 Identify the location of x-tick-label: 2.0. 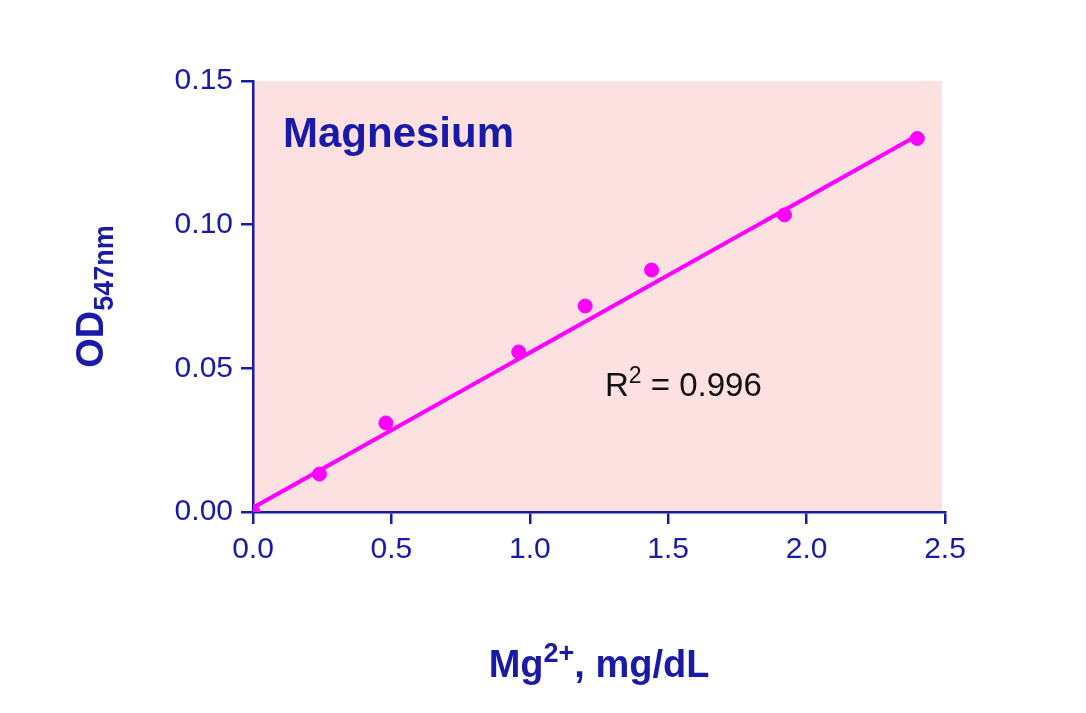
(806, 548).